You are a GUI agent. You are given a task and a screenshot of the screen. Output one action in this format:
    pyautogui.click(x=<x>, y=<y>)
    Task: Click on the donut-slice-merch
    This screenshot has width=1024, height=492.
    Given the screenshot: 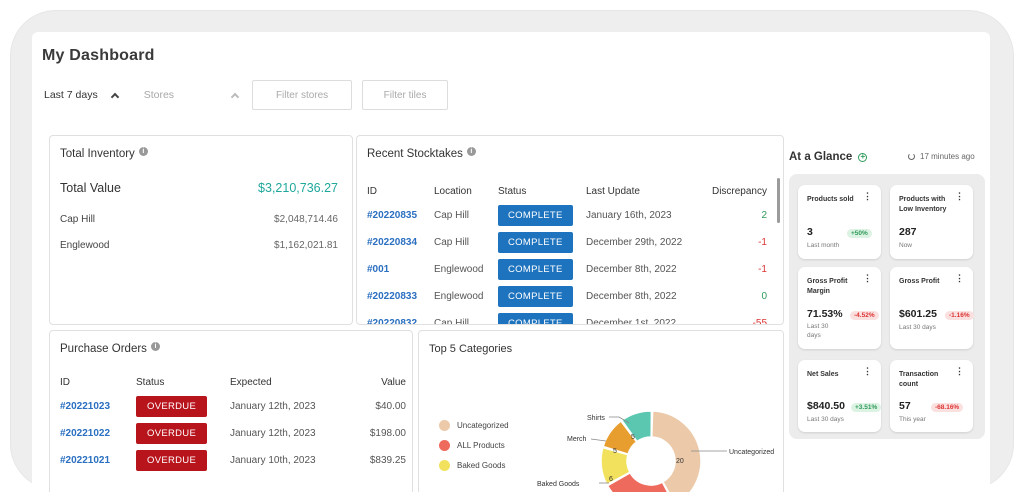 What is the action you would take?
    pyautogui.click(x=620, y=437)
    